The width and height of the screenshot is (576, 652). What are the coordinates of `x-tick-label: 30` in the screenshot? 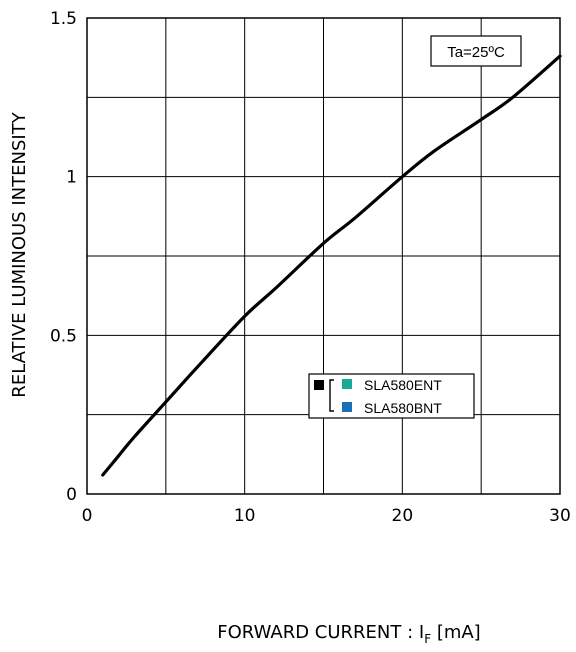 It's located at (560, 516).